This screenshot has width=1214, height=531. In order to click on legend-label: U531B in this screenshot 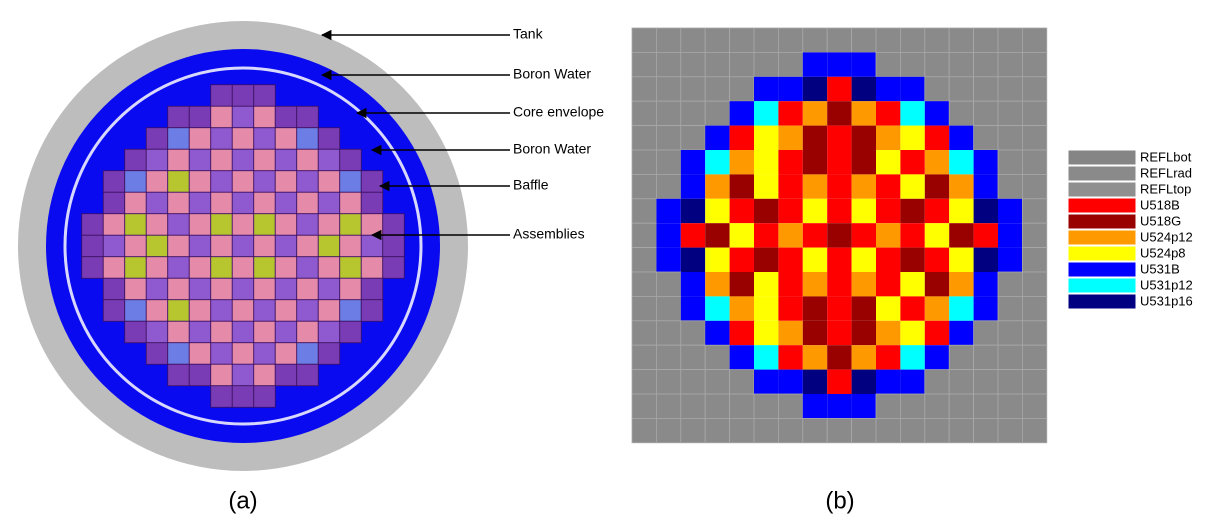, I will do `click(1160, 268)`.